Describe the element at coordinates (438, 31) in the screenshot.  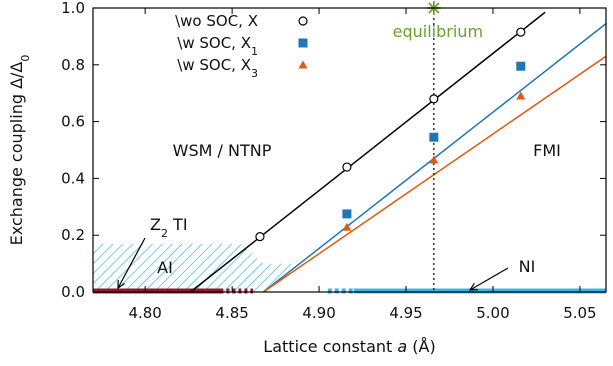
I see `equilibrium-label: equilibrium` at that location.